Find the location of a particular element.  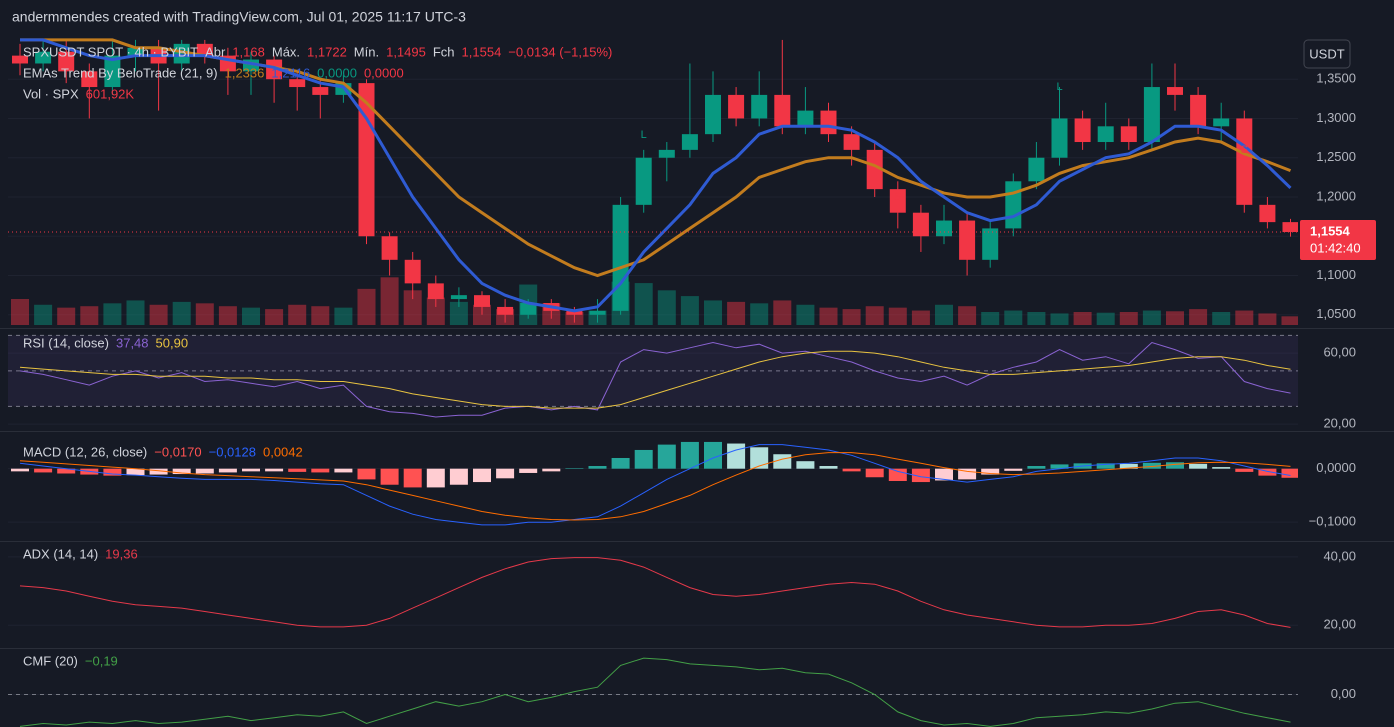

legend-item: MACD (12, 26, close) is located at coordinates (85, 451).